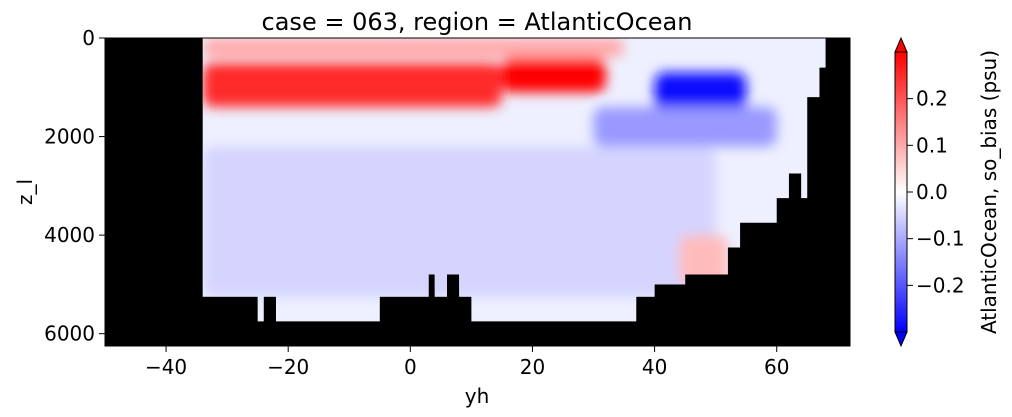 This screenshot has height=417, width=1012. I want to click on colorbar-tick-label: 0.1, so click(932, 145).